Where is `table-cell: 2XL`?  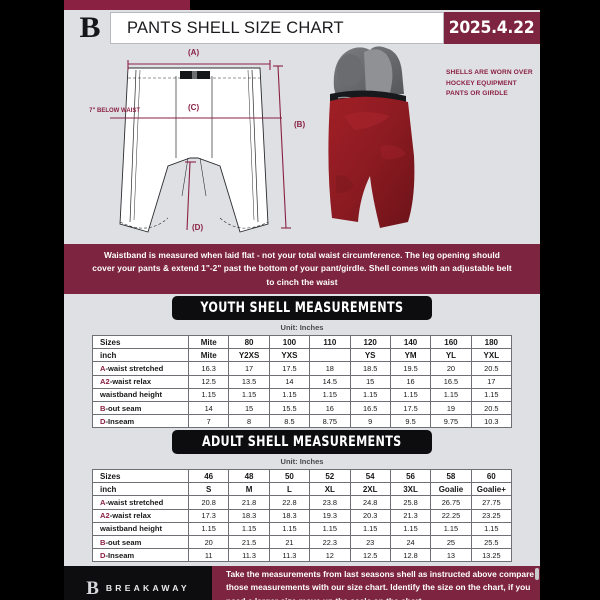 table-cell: 2XL is located at coordinates (370, 489).